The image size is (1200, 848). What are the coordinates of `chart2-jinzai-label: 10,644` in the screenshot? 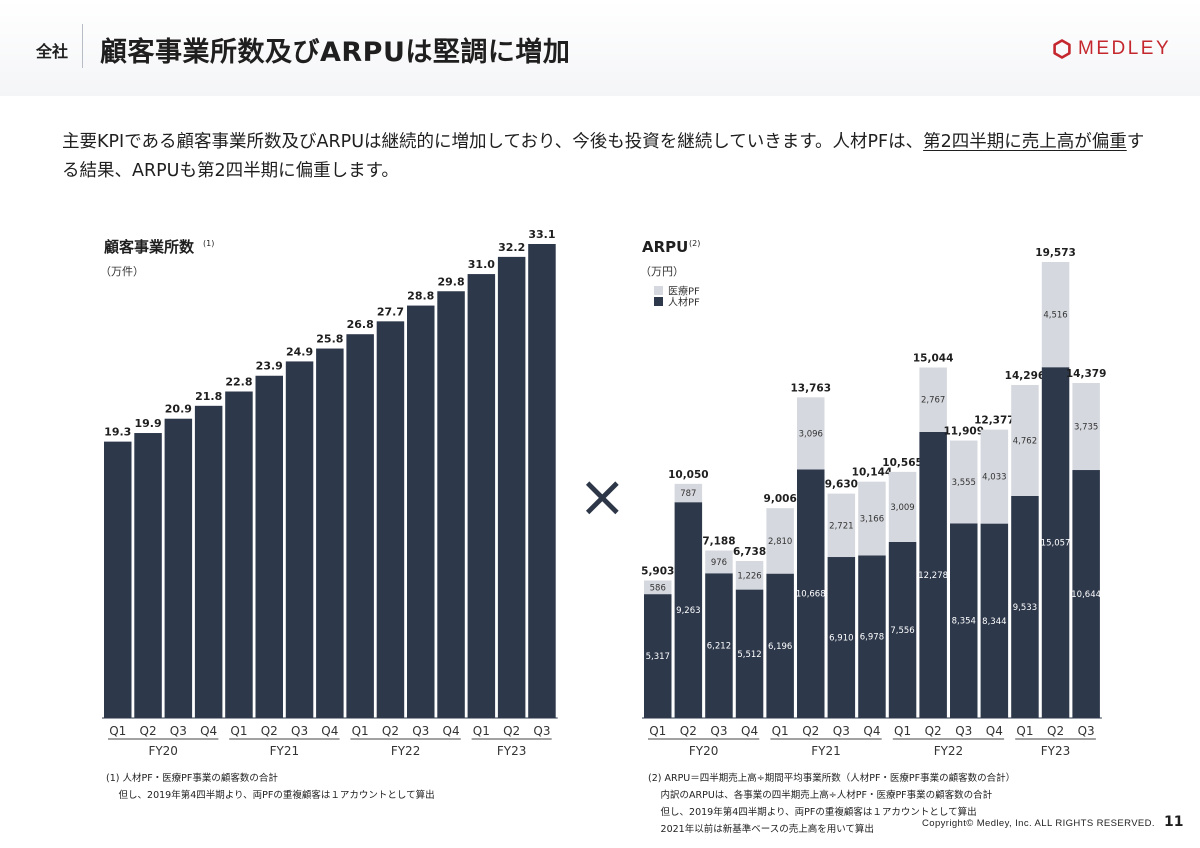 It's located at (1086, 595).